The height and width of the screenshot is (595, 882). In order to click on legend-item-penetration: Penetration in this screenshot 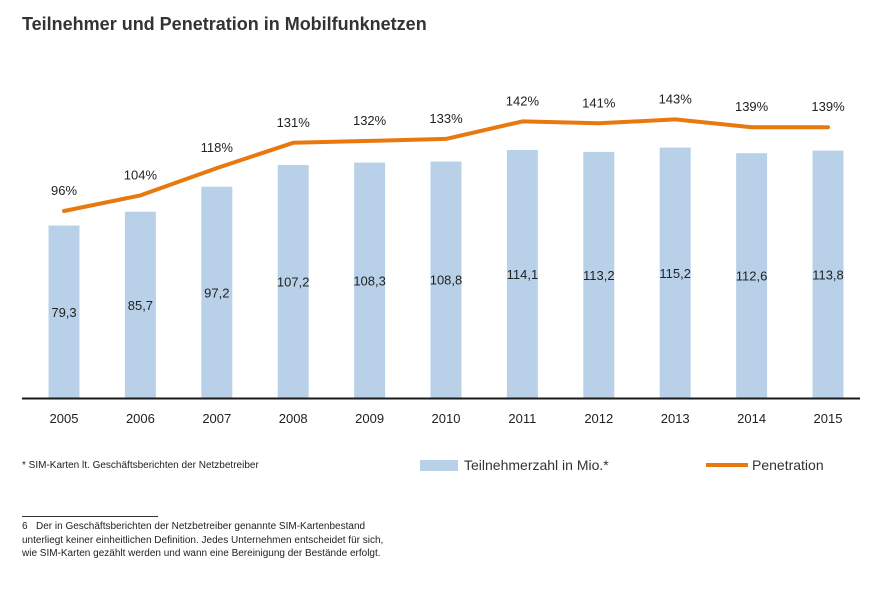, I will do `click(765, 465)`.